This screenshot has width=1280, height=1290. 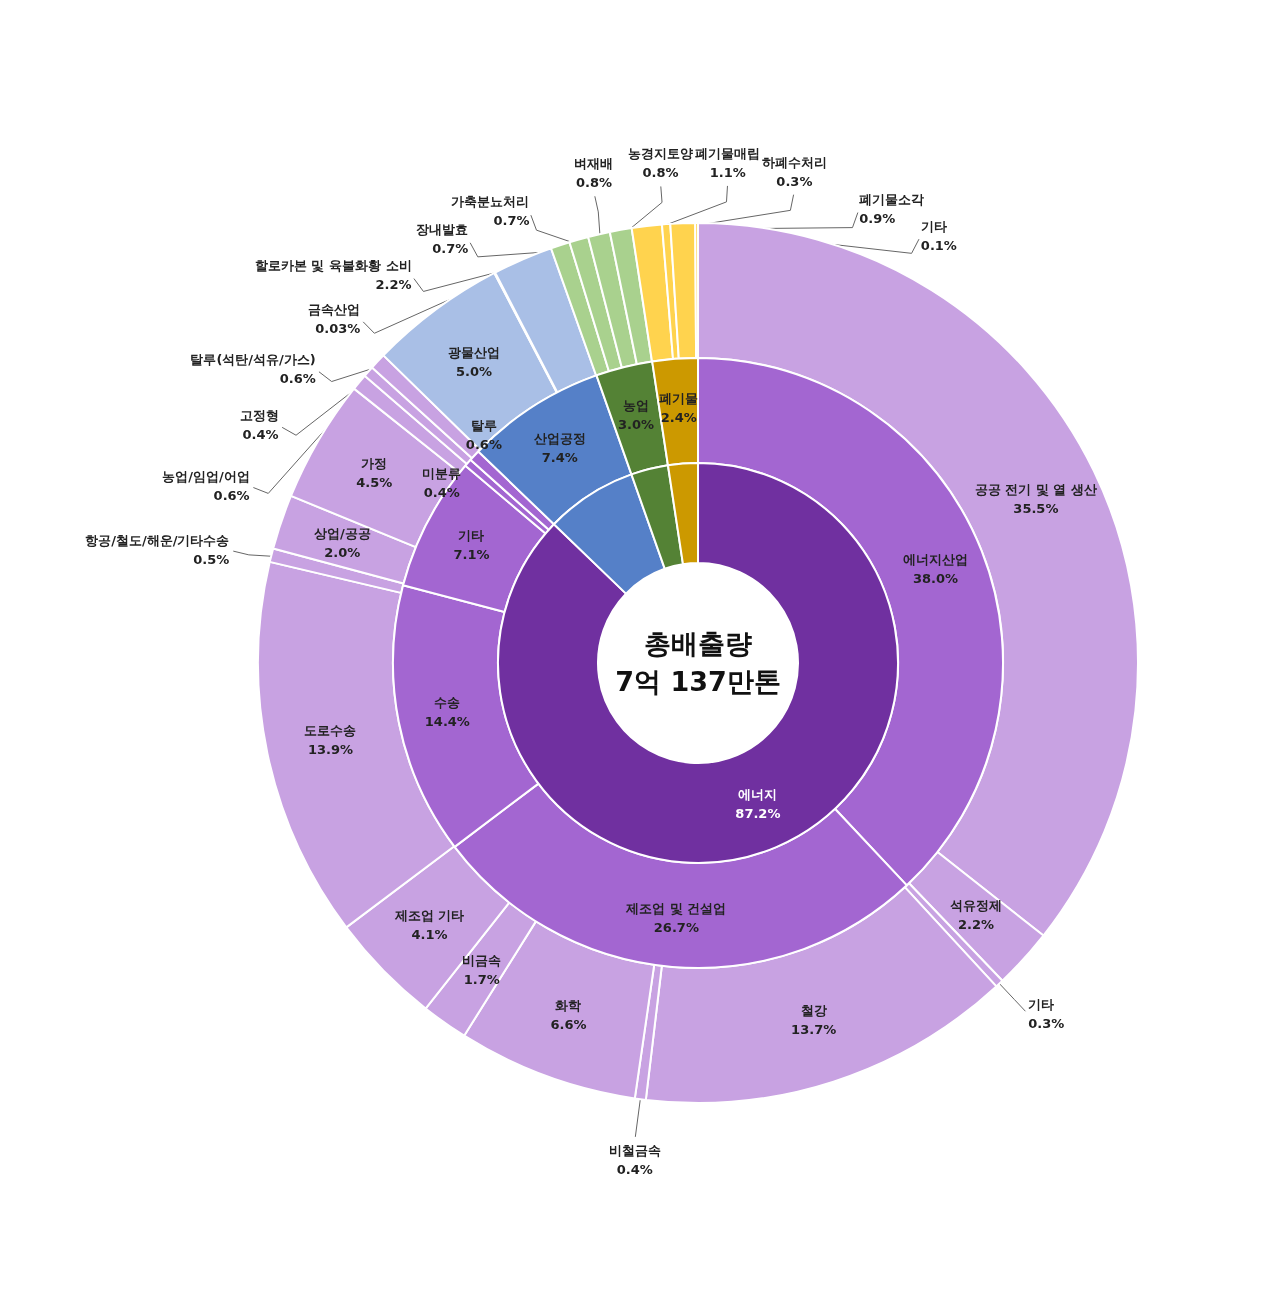 What do you see at coordinates (374, 482) in the screenshot?
I see `data-label: 4.5%` at bounding box center [374, 482].